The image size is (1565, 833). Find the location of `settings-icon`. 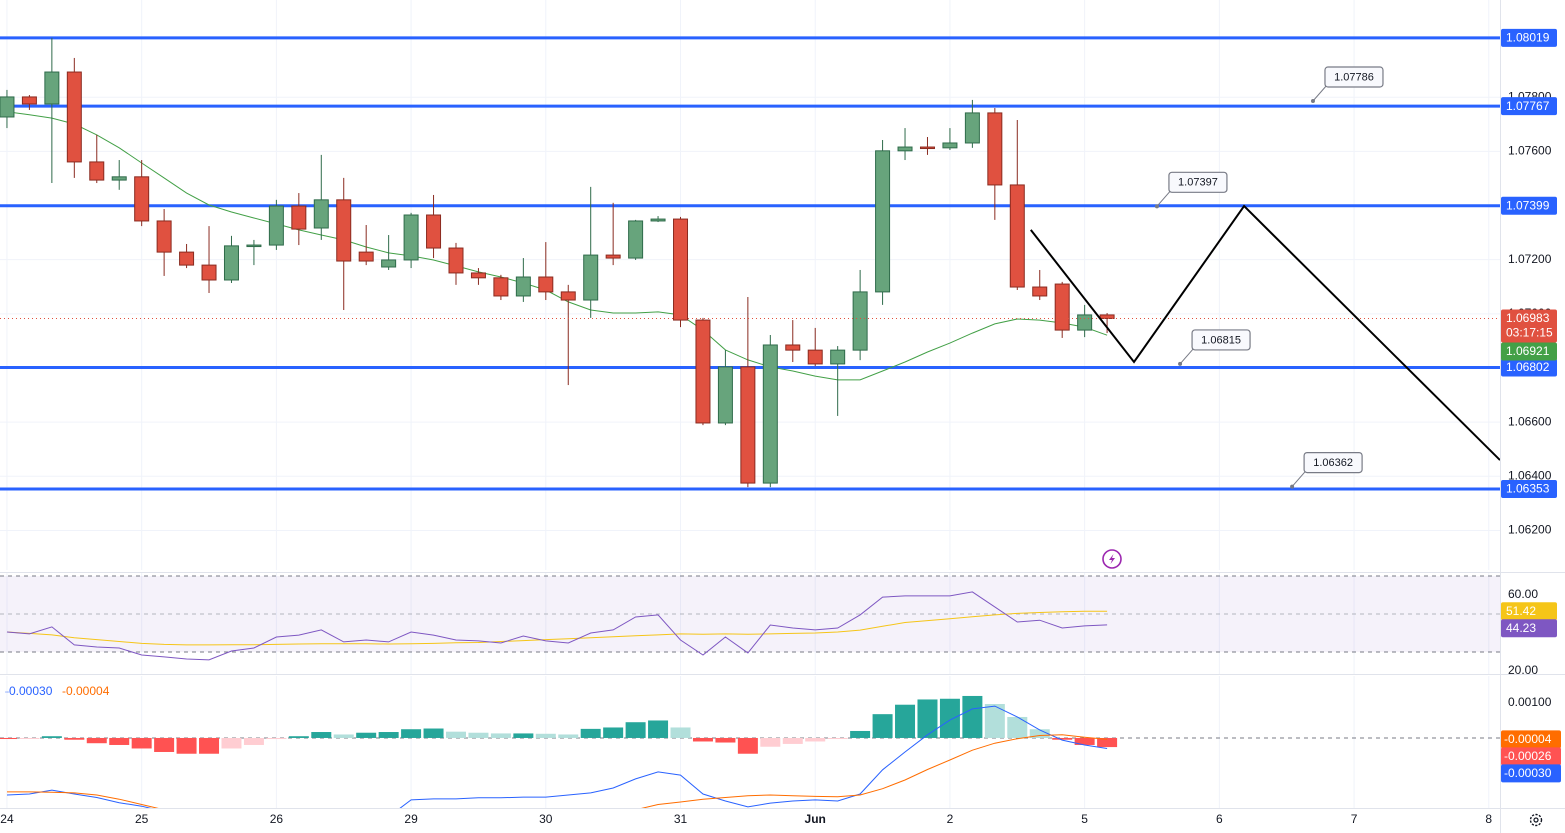

settings-icon is located at coordinates (1536, 820).